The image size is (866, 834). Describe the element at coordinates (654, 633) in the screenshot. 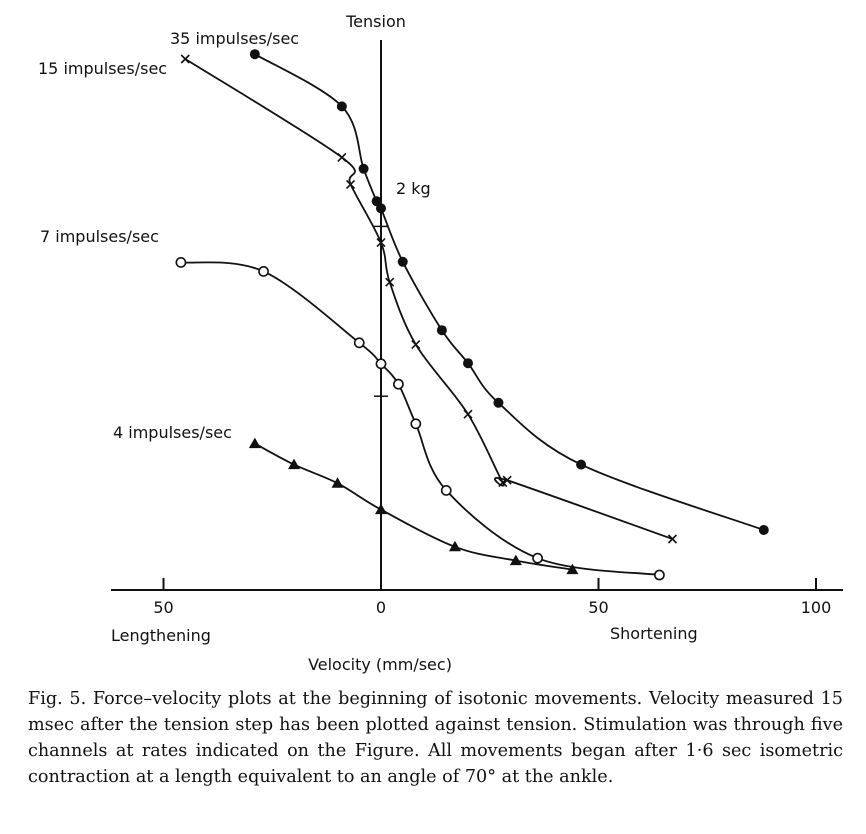

I see `x-right-label: Shortening` at that location.